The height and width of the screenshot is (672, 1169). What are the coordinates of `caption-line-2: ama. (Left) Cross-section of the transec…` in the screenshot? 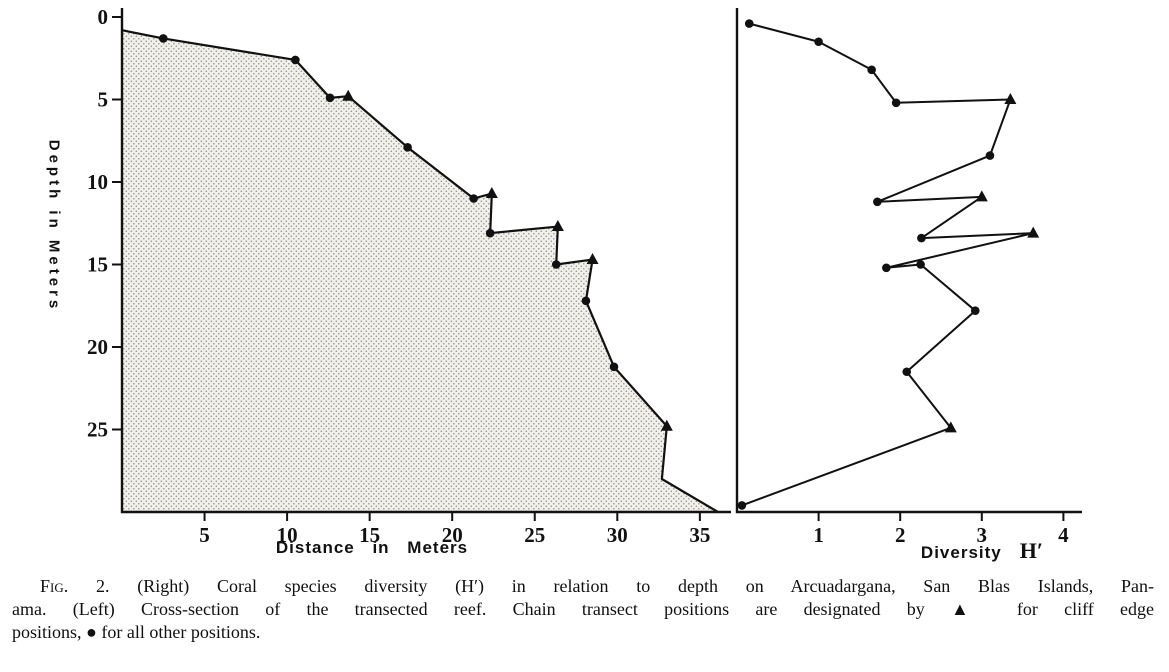 It's located at (583, 609).